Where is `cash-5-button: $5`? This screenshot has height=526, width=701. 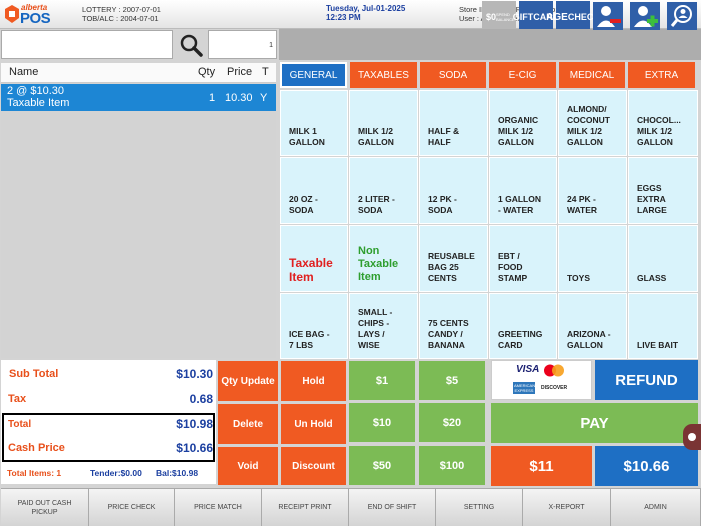 cash-5-button: $5 is located at coordinates (452, 380).